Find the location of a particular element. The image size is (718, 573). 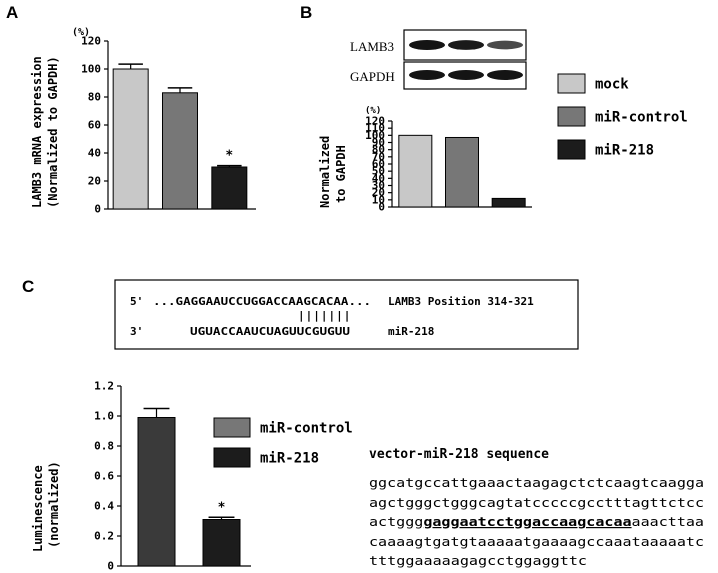

y-tick-label: 10 is located at coordinates (378, 199).